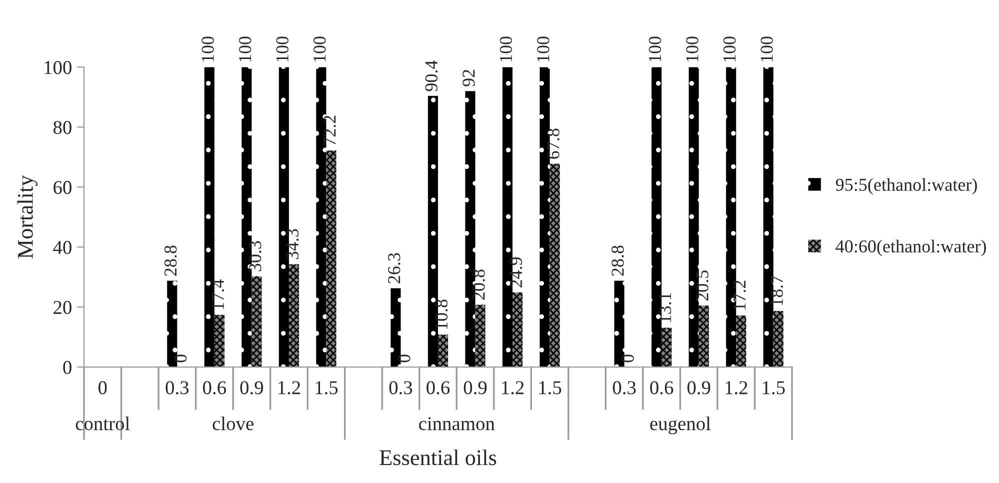 Image resolution: width=999 pixels, height=483 pixels. I want to click on data-label: 92, so click(468, 78).